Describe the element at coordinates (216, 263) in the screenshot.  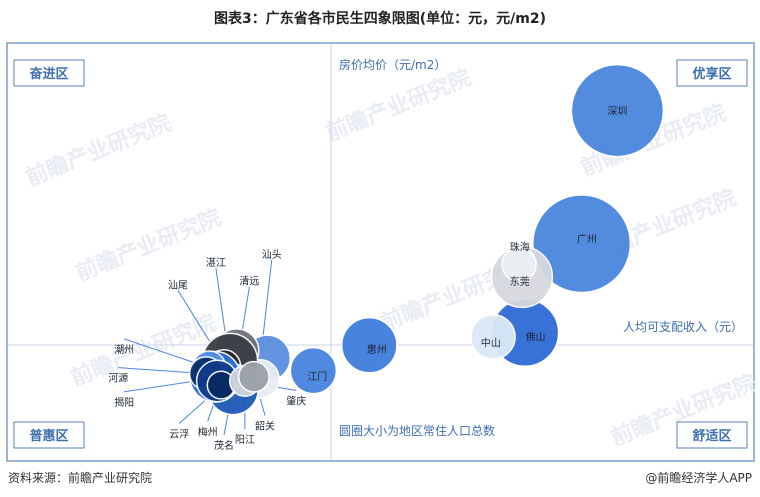
I see `city-label-湛江: 湛江` at that location.